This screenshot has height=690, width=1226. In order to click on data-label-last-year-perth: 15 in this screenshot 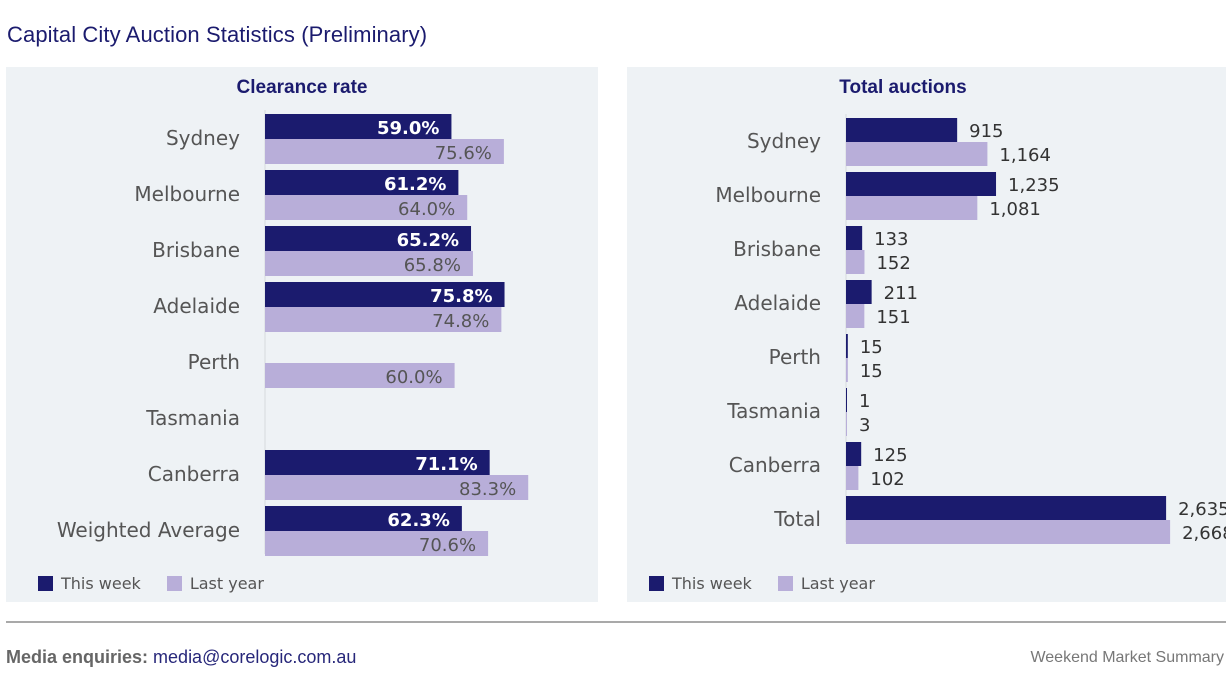, I will do `click(871, 371)`.